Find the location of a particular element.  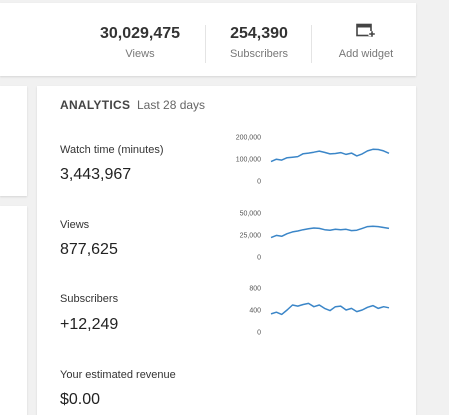

y-tick-label: 400 is located at coordinates (255, 311).